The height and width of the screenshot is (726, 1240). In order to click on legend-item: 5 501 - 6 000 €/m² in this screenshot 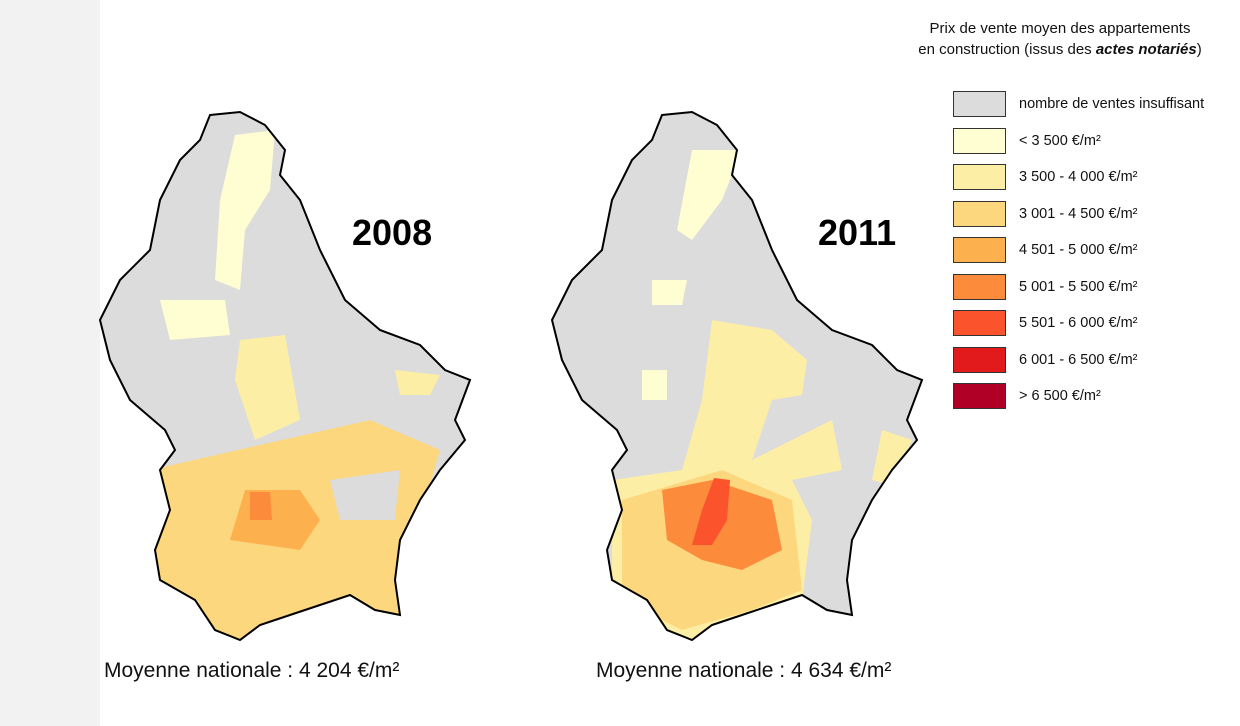, I will do `click(1078, 323)`.